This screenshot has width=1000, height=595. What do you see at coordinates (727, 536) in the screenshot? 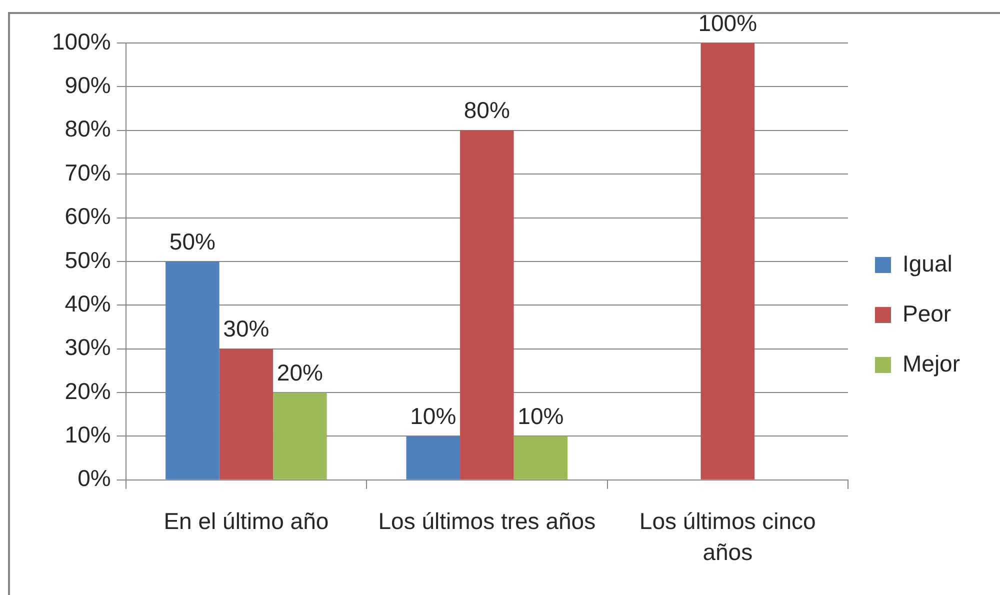
I see `x-tick-label: Los últimos cinco años` at bounding box center [727, 536].